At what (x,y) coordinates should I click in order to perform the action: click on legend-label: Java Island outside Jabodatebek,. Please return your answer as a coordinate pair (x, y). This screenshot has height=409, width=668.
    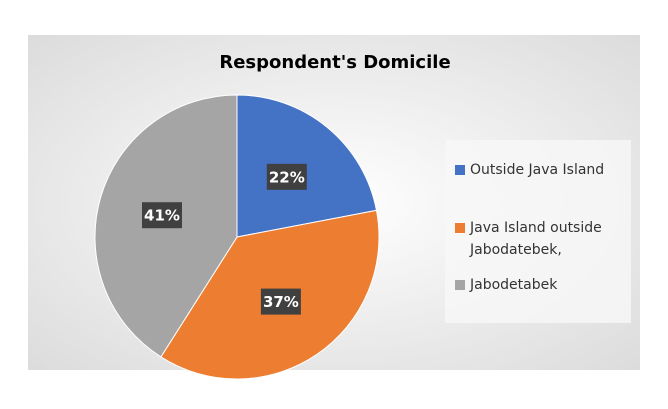
    Looking at the image, I should click on (535, 239).